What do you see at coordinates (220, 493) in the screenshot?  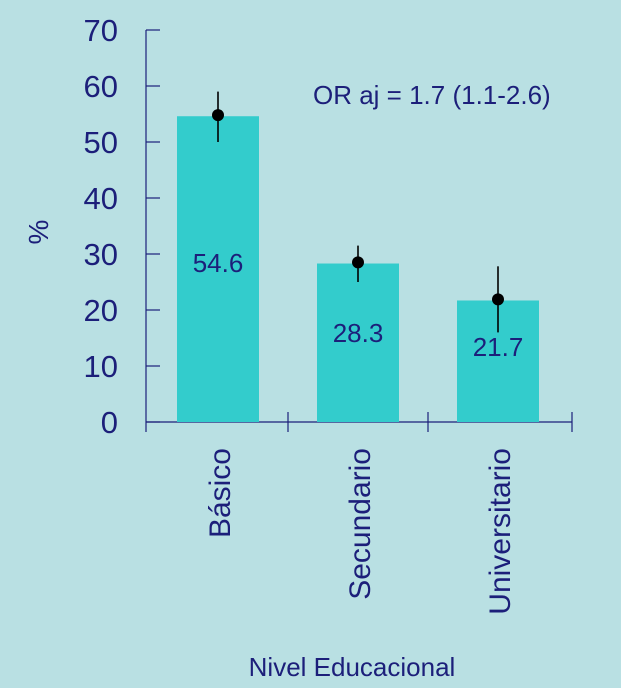 I see `x-tick-label: Básico` at bounding box center [220, 493].